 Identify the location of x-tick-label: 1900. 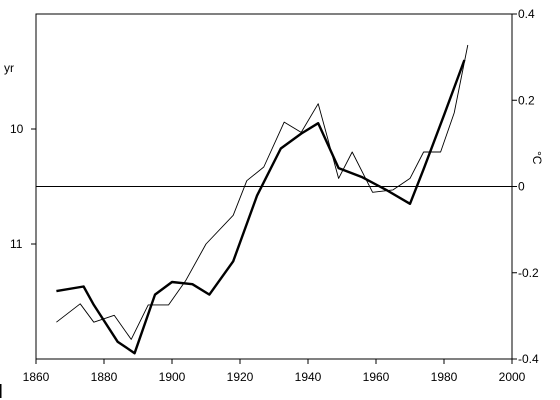
(172, 377).